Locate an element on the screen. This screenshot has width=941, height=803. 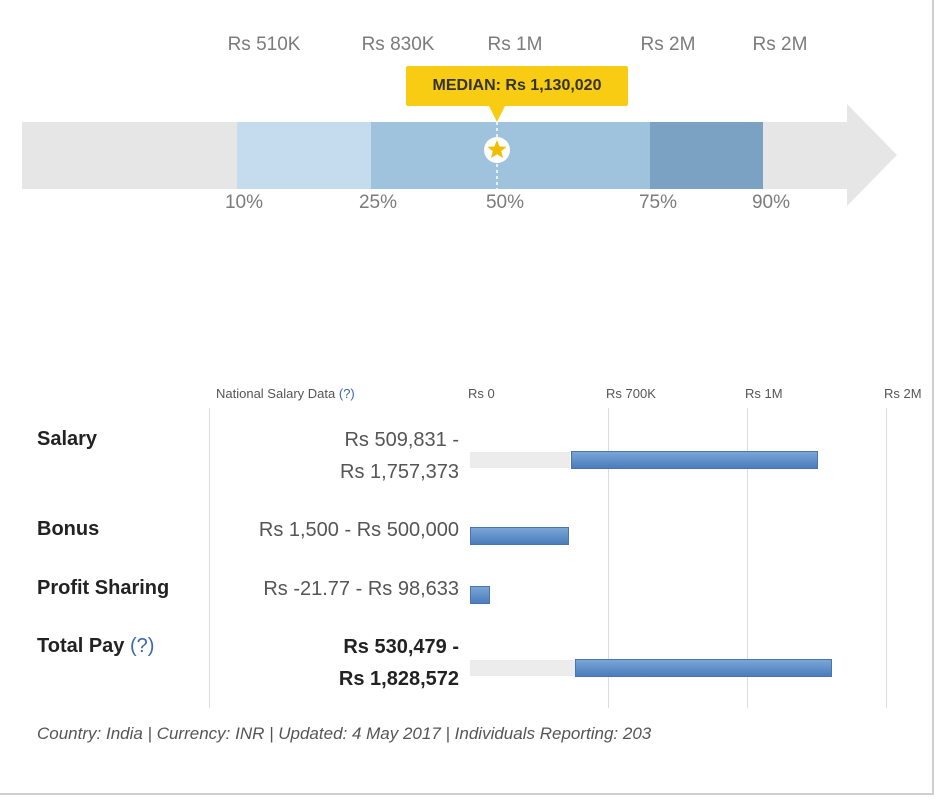
percentile-value-label-75: Rs 2M is located at coordinates (668, 44).